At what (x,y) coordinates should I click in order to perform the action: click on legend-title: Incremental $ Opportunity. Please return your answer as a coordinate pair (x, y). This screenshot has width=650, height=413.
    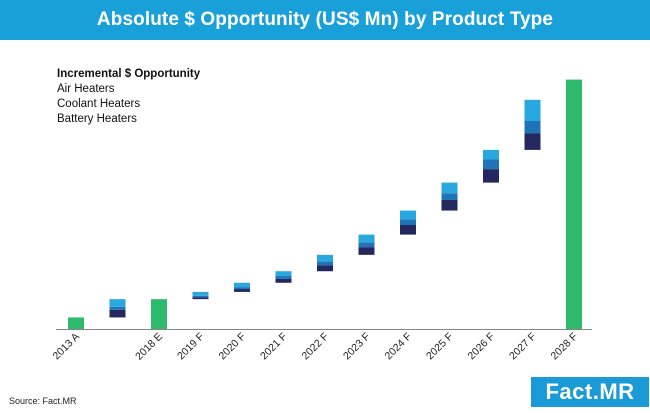
    Looking at the image, I should click on (129, 74).